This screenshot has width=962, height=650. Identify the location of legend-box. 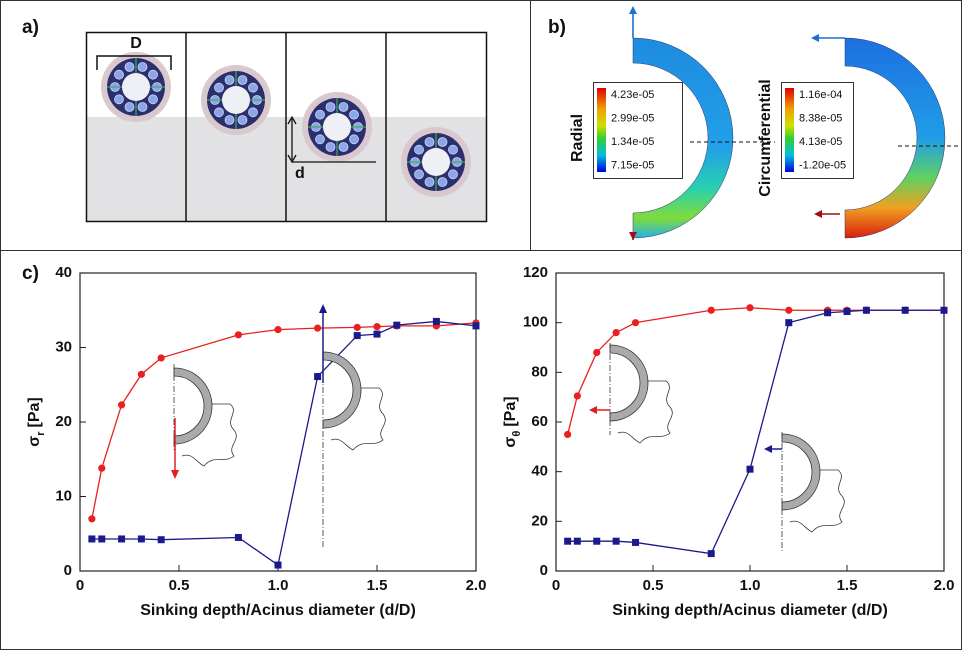
(638, 130).